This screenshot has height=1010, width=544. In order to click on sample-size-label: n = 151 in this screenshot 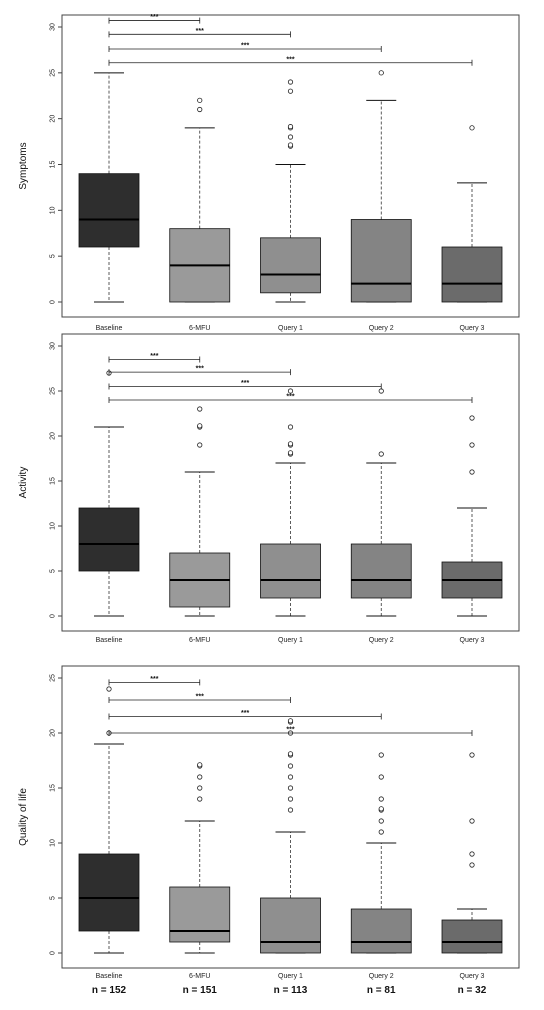, I will do `click(200, 990)`.